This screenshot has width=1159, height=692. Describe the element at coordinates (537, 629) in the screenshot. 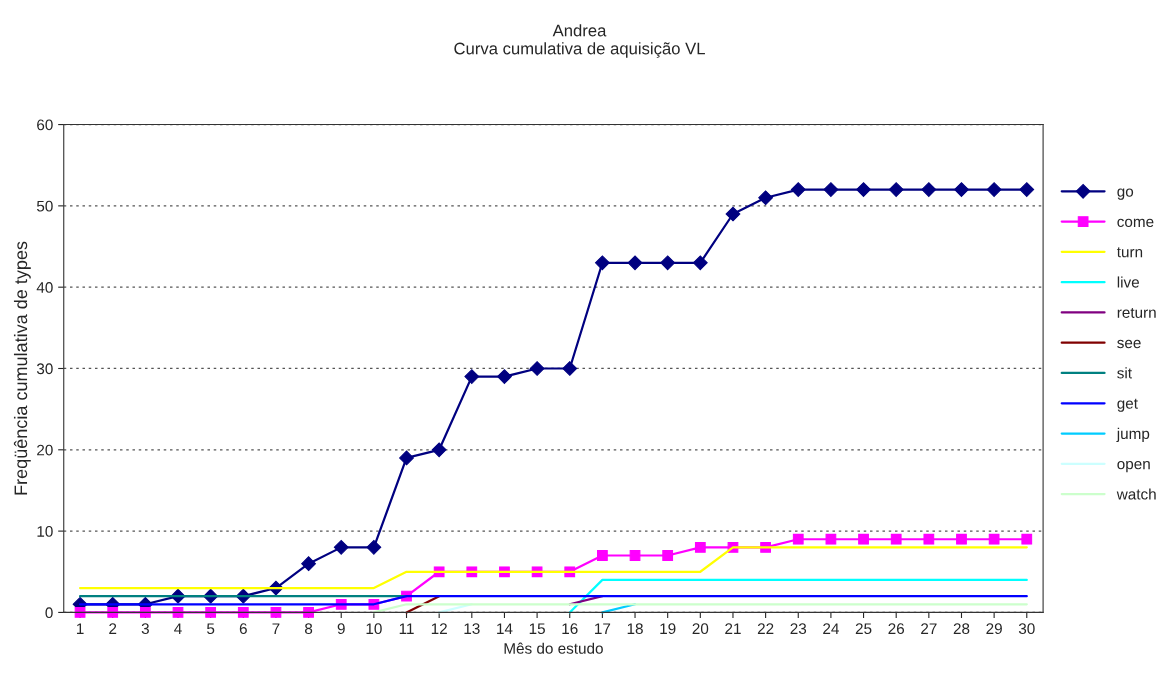

I see `x-tick-label: 15` at that location.